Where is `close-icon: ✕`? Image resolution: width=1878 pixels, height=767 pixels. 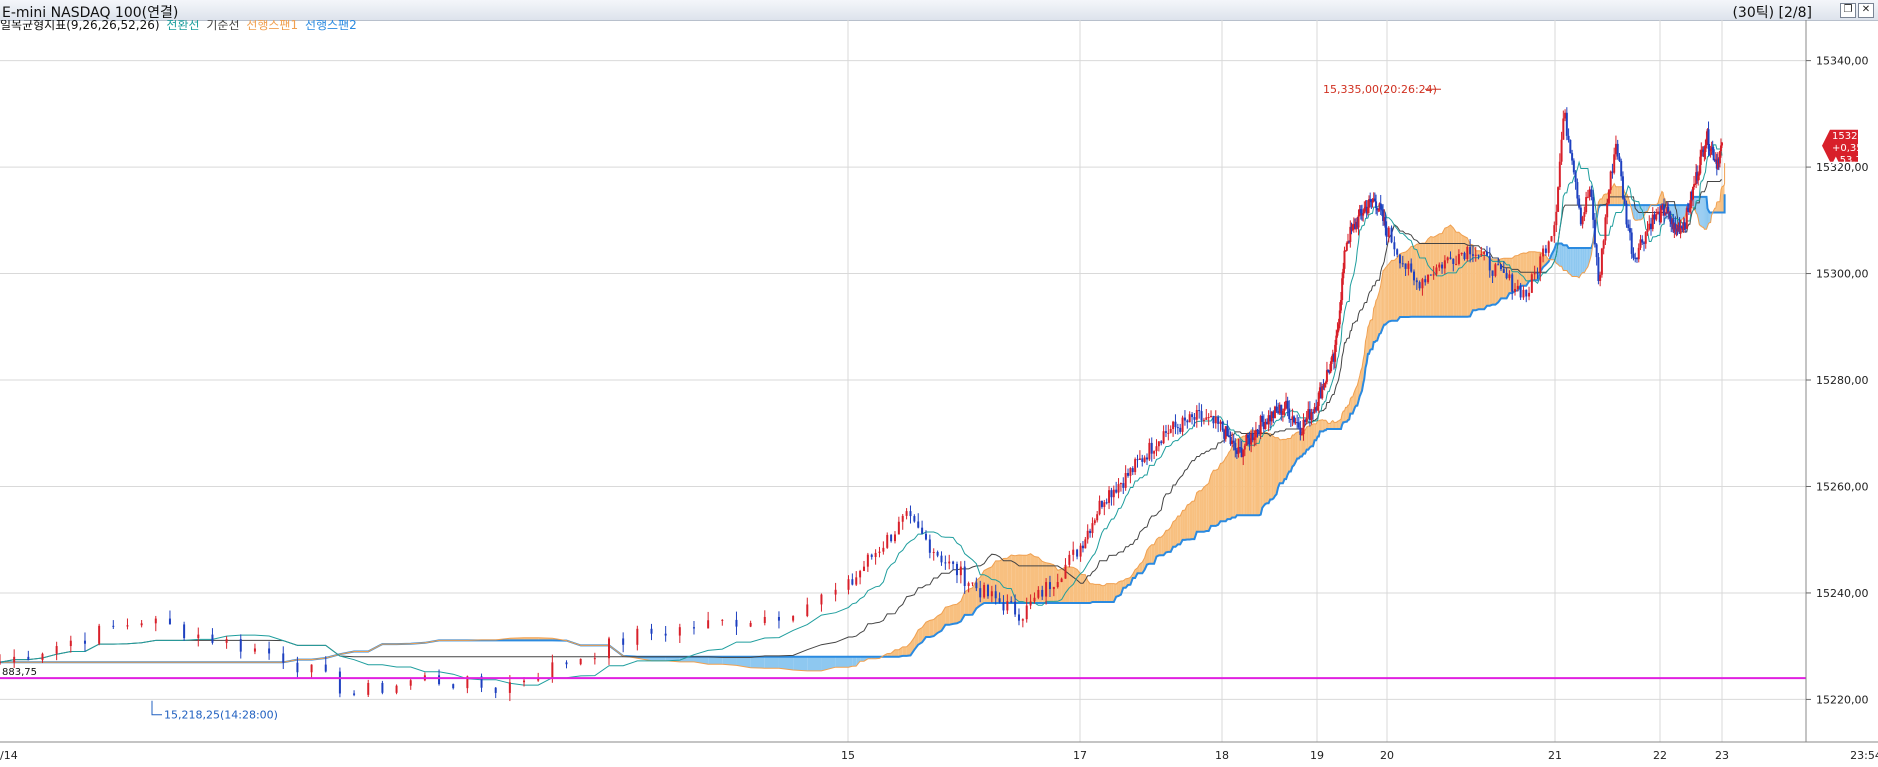
close-icon: ✕ is located at coordinates (1866, 10).